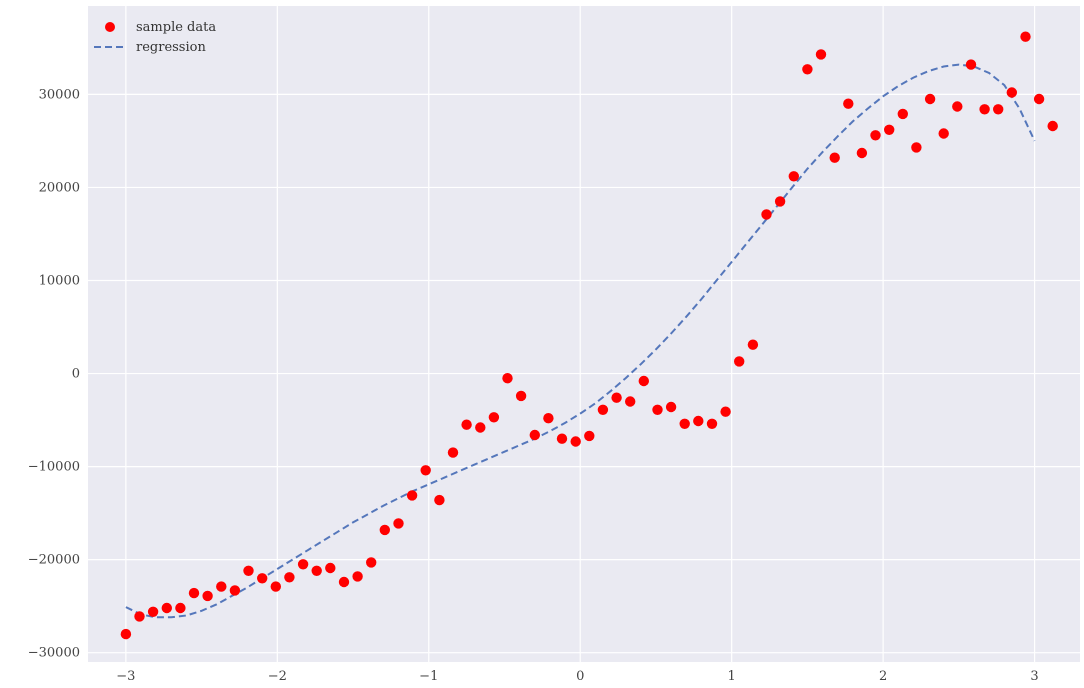  I want to click on y-tick-label: −10000, so click(54, 467).